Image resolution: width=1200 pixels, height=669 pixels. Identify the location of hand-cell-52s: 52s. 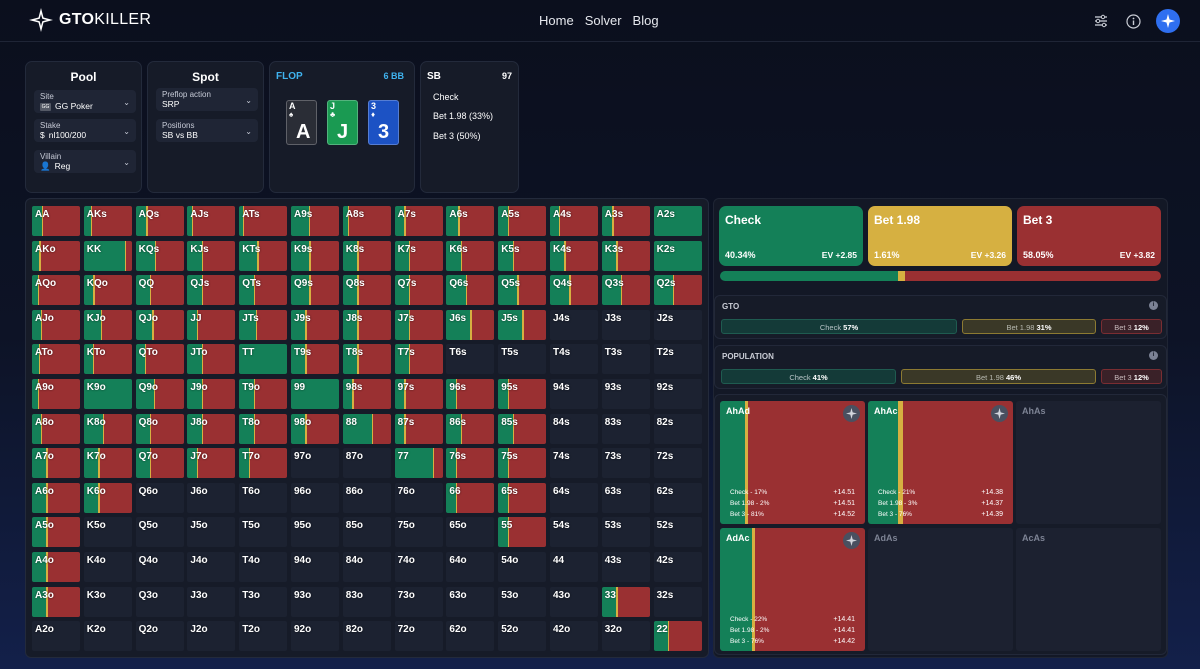
(677, 532).